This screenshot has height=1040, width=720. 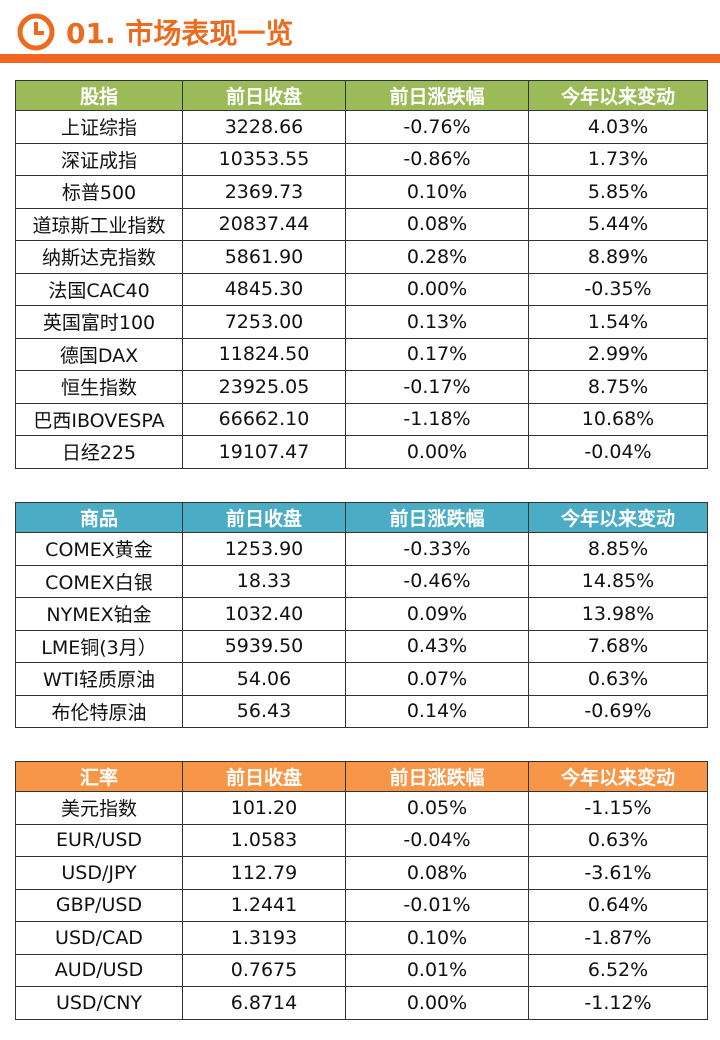 What do you see at coordinates (618, 938) in the screenshot?
I see `table-cell: -1.87%` at bounding box center [618, 938].